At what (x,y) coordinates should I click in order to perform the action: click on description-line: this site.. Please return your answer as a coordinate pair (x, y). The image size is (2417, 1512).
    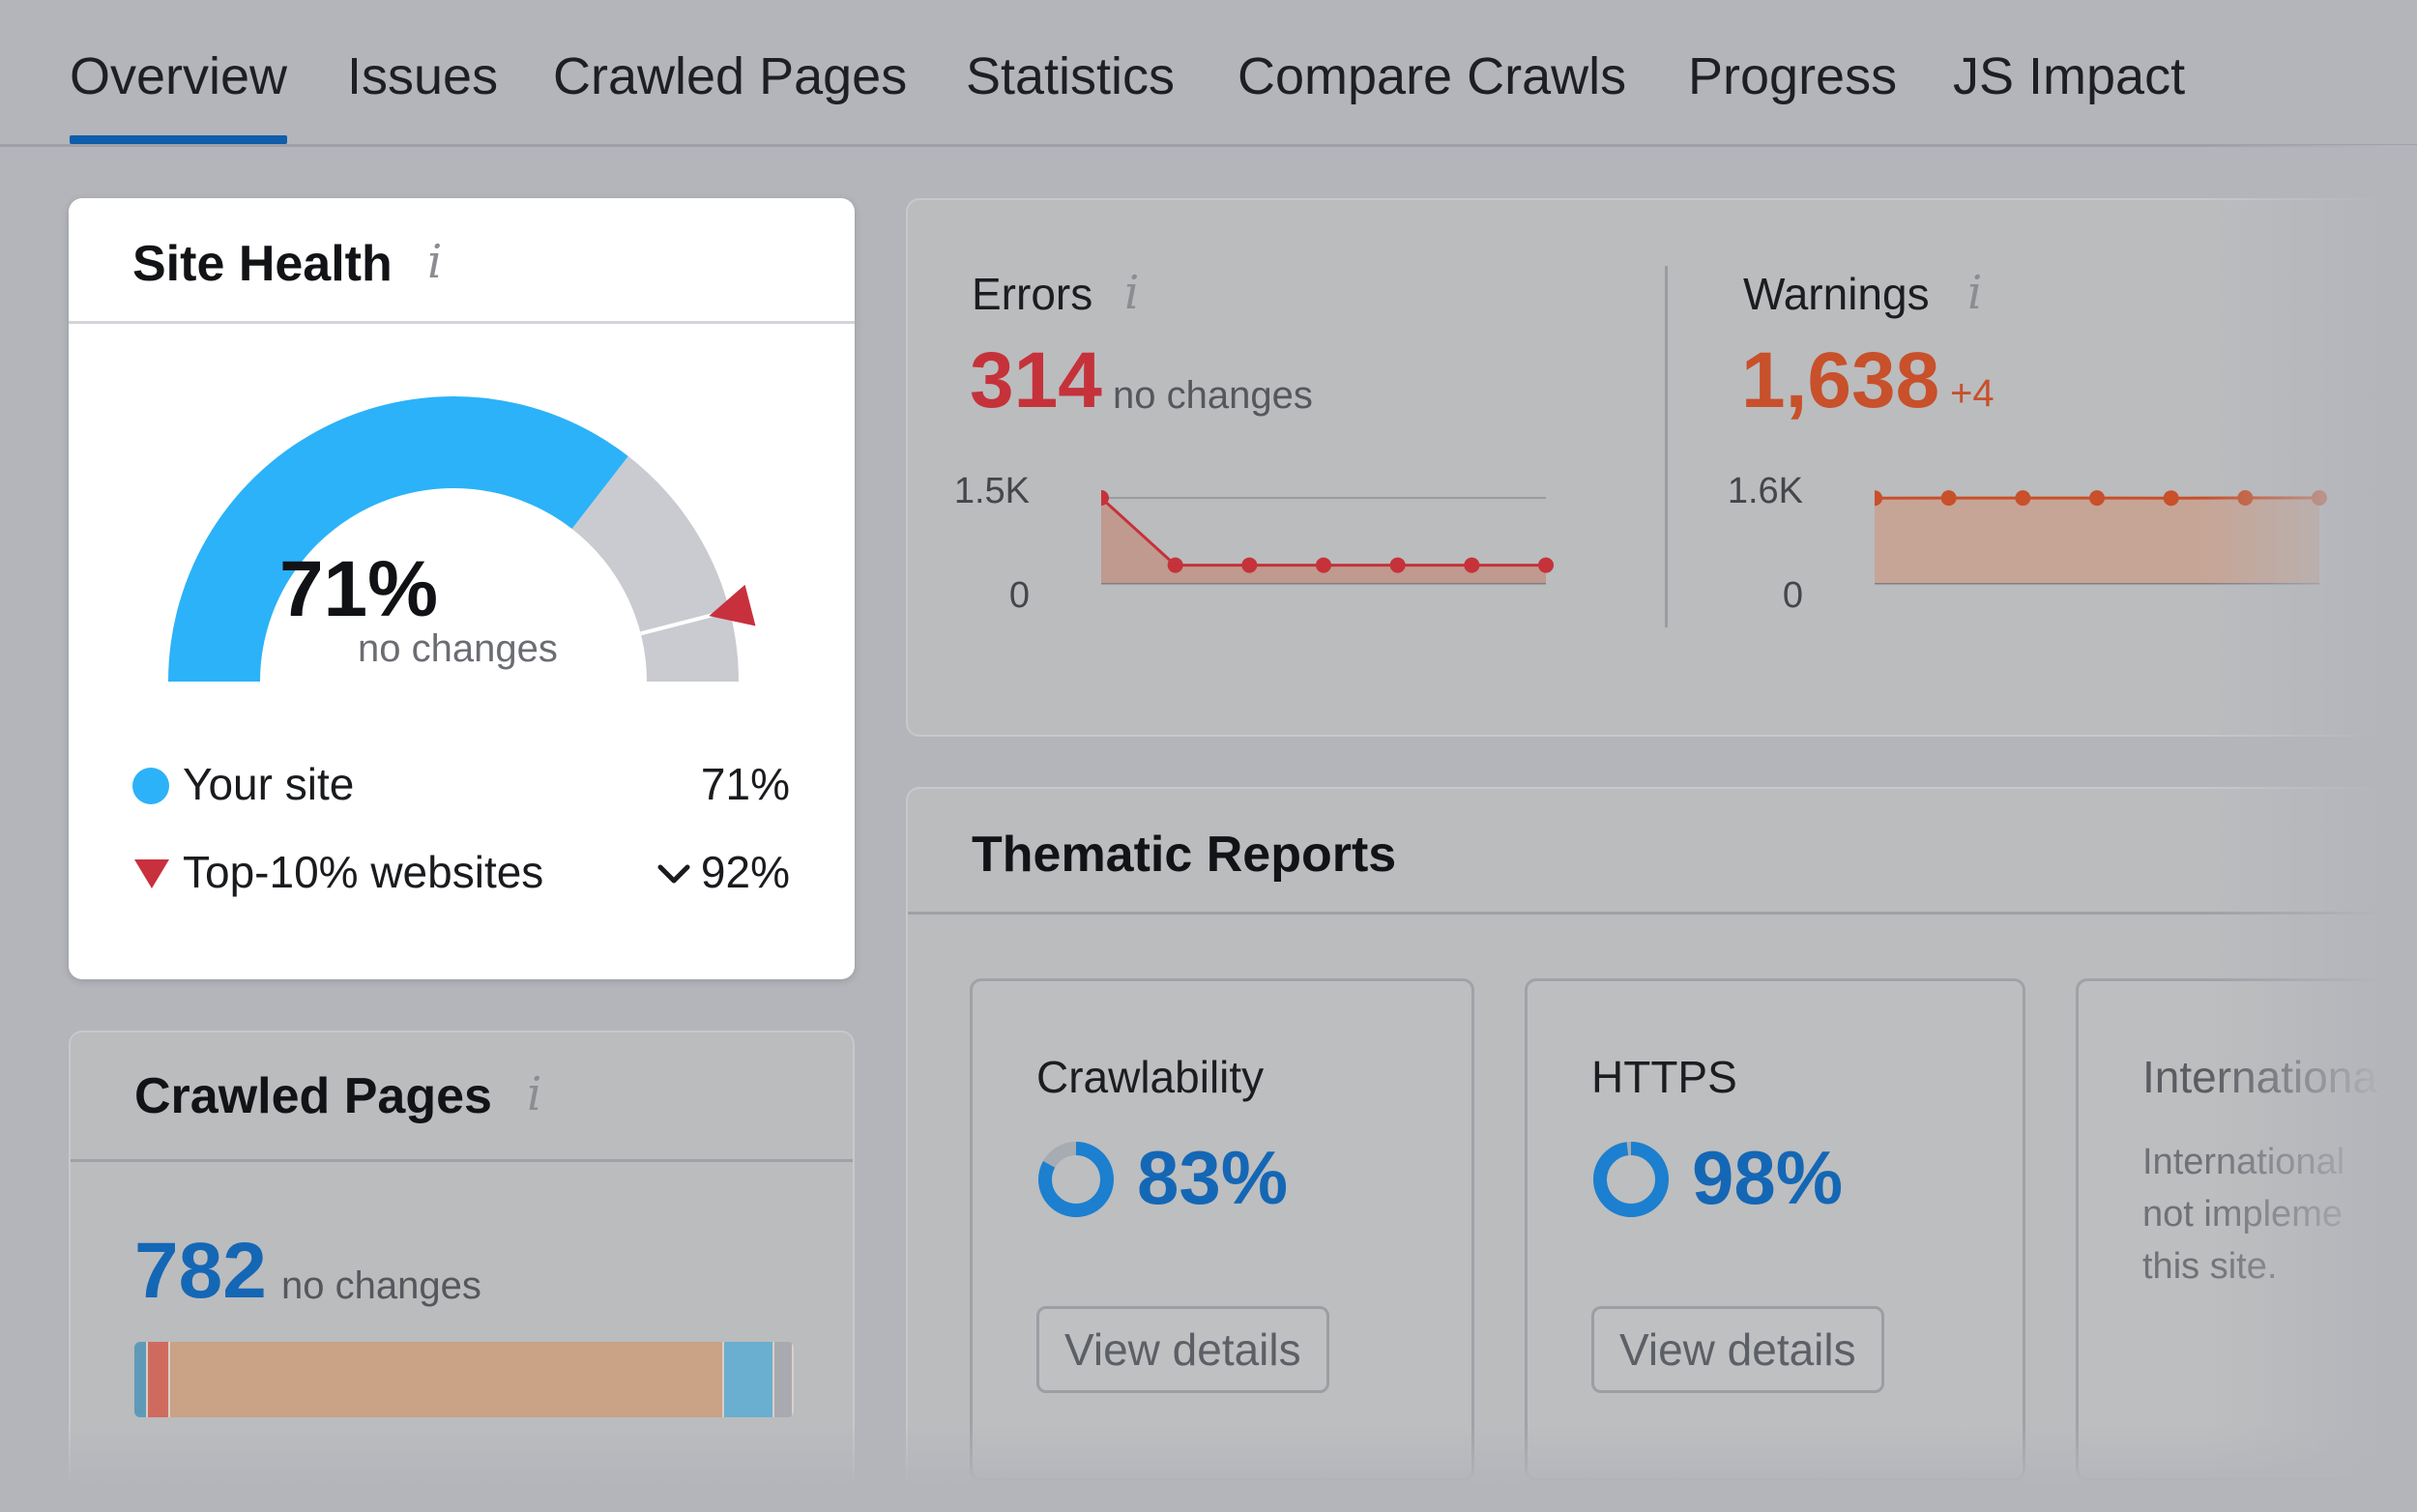
    Looking at the image, I should click on (2210, 1266).